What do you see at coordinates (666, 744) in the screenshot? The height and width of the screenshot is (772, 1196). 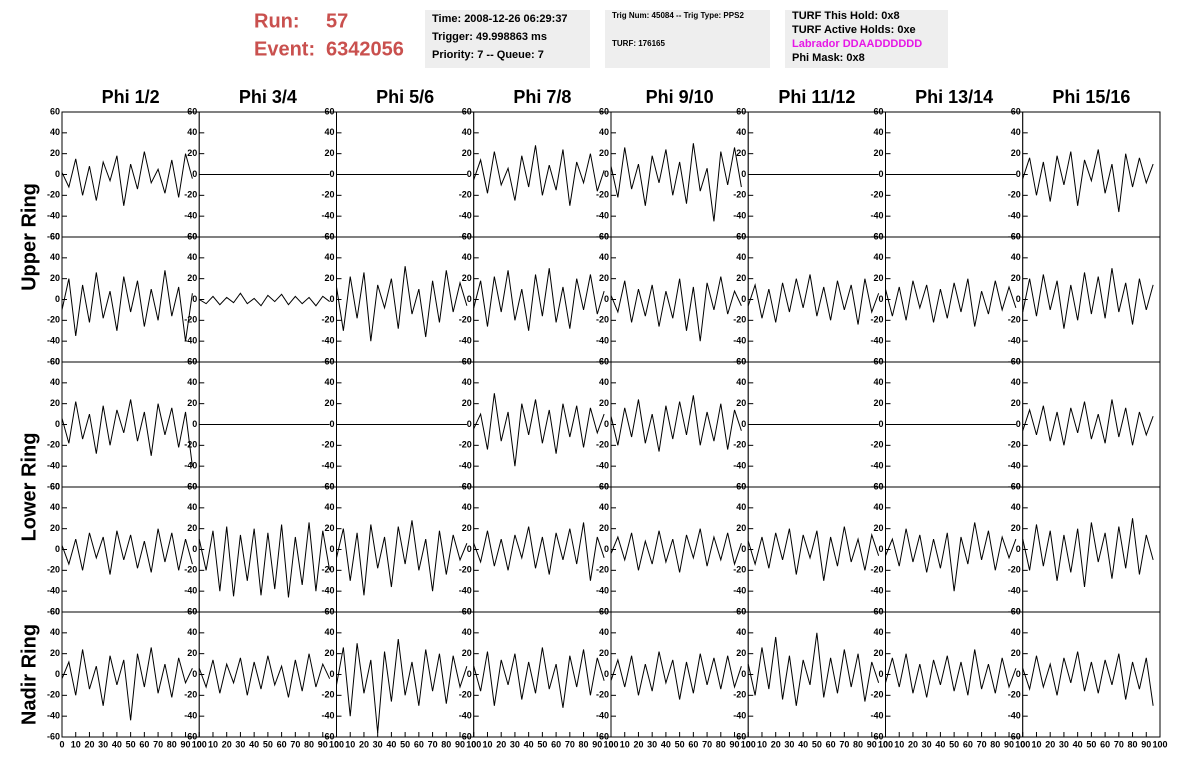 I see `x-tick-label: 40` at bounding box center [666, 744].